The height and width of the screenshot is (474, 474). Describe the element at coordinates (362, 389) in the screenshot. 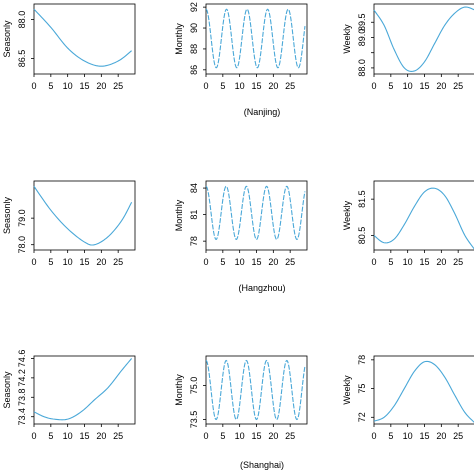

I see `y-tick-label: 75` at that location.